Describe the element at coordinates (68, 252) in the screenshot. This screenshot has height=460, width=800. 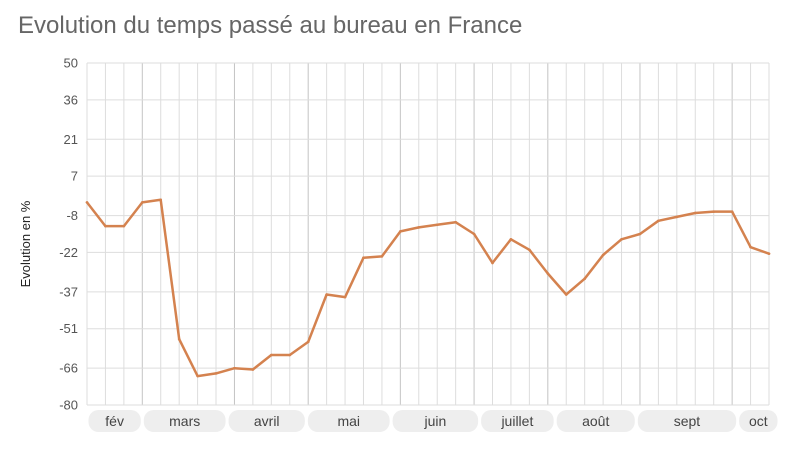
I see `y-tick-label: -22` at that location.